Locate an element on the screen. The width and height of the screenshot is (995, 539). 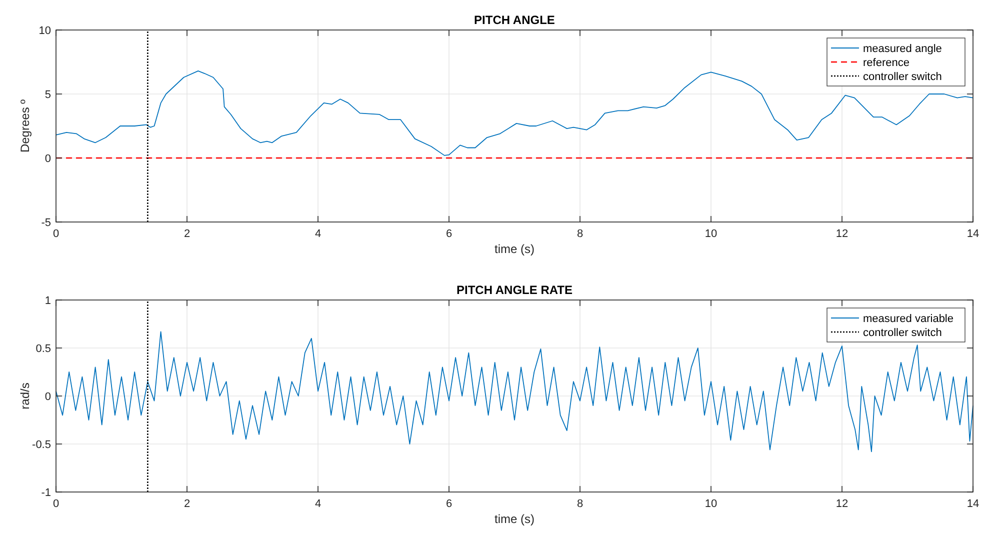
legend-label: measured angle is located at coordinates (902, 49).